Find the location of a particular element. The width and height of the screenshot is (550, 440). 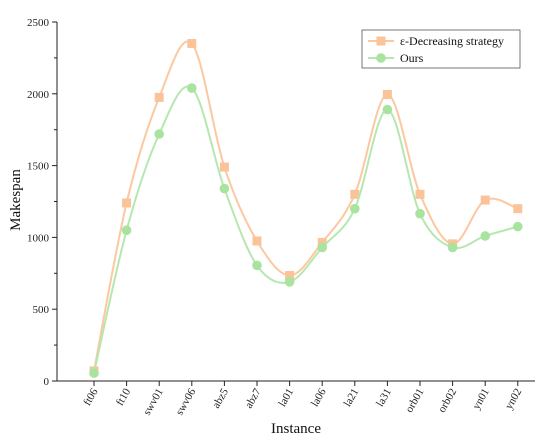

y-tick-label: 1500 is located at coordinates (38, 167).